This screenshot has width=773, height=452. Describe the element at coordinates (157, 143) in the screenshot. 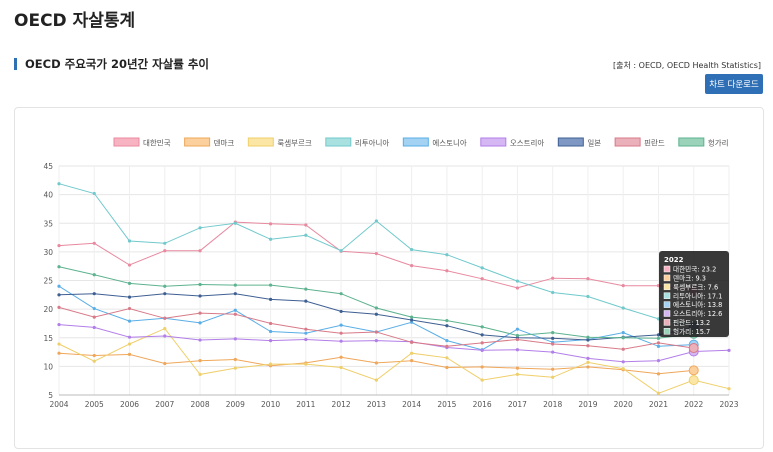

I see `legend-label-0: 대한민국` at that location.